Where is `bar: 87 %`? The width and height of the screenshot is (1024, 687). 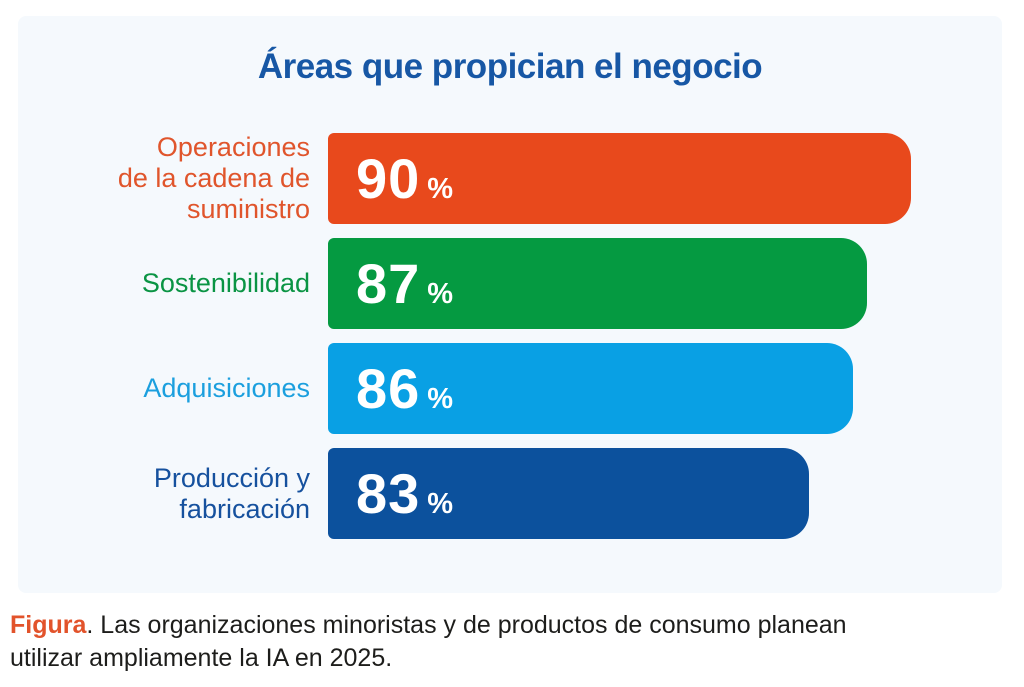
bar: 87 % is located at coordinates (597, 283).